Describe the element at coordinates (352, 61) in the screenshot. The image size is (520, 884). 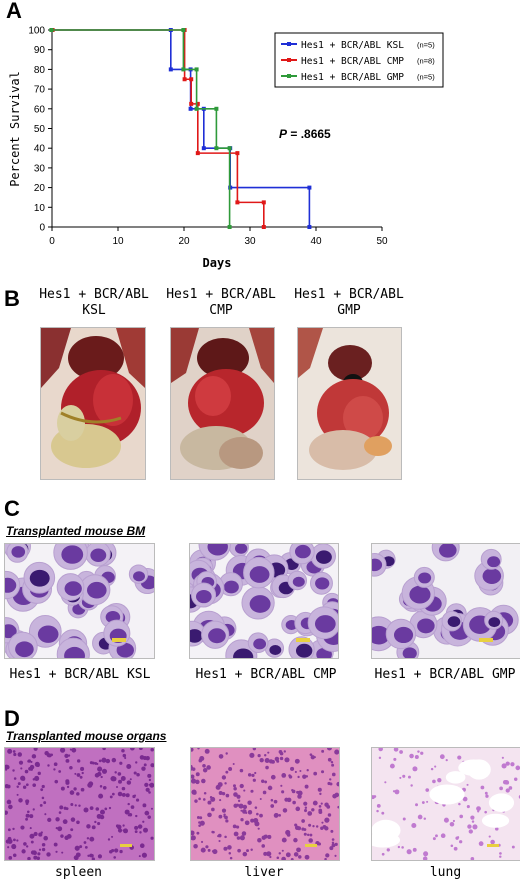
I see `legend-label: Hes1 + BCR/ABL CMP` at that location.